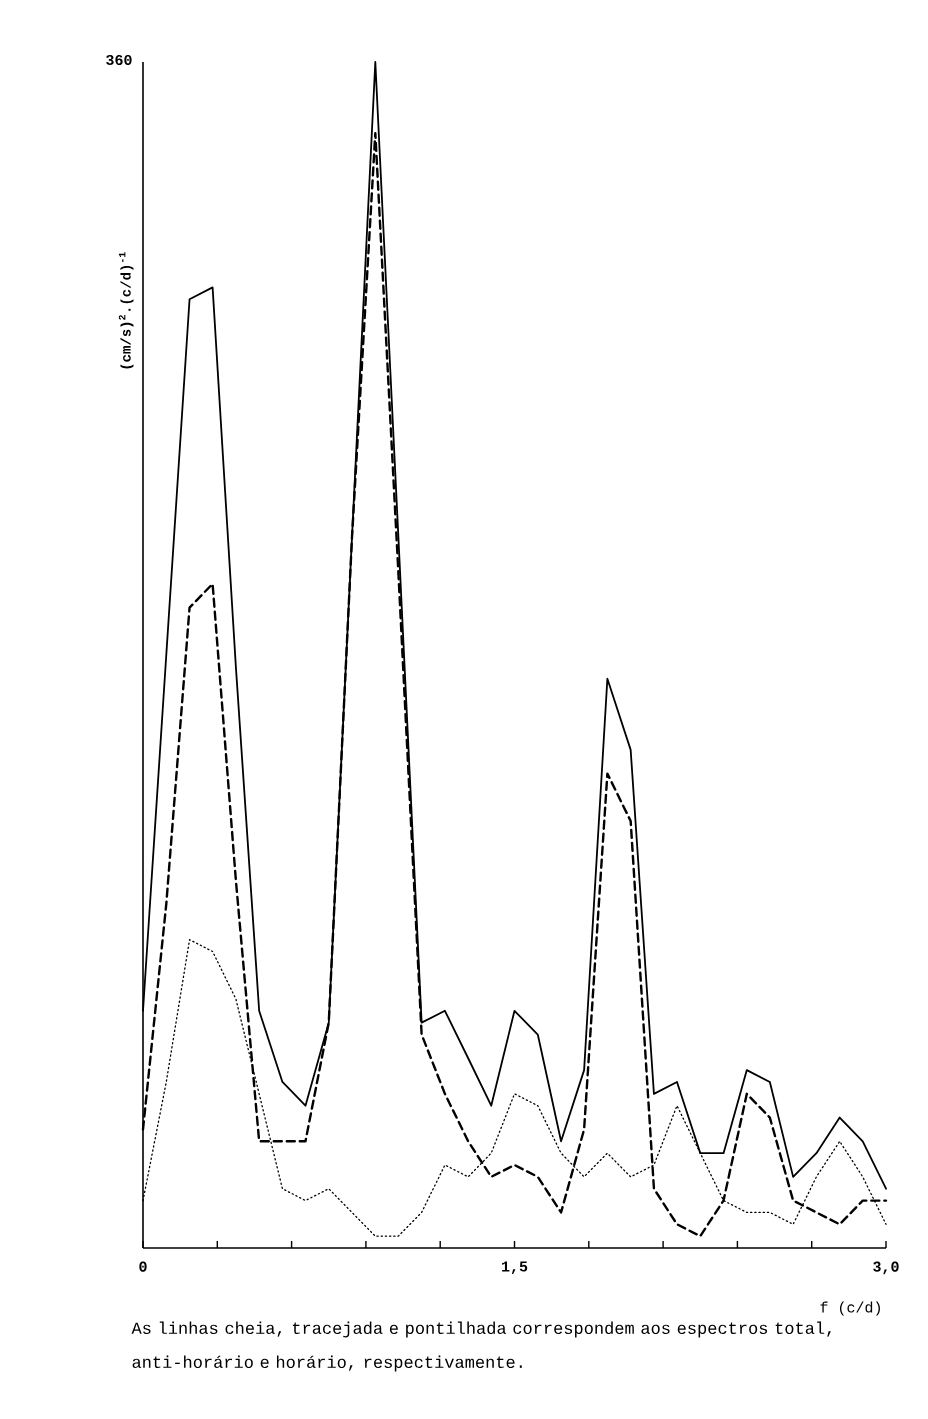  I want to click on x-tick-label: 0, so click(143, 1266).